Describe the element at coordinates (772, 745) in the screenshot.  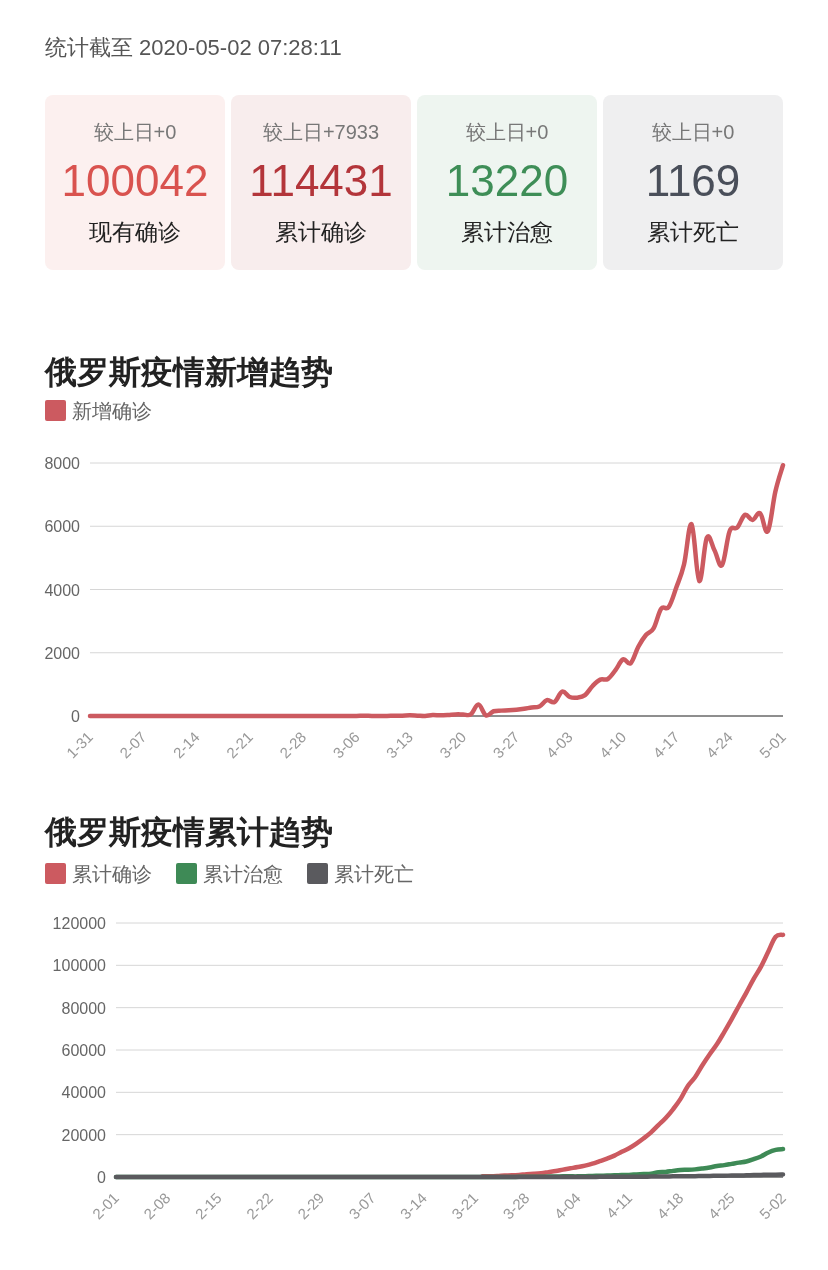
I see `x-tick-label: 5-01` at that location.